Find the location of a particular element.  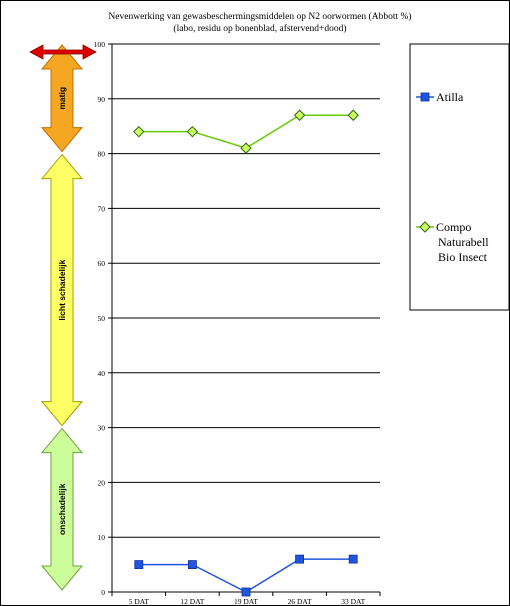

band-arrow-matig is located at coordinates (62, 98).